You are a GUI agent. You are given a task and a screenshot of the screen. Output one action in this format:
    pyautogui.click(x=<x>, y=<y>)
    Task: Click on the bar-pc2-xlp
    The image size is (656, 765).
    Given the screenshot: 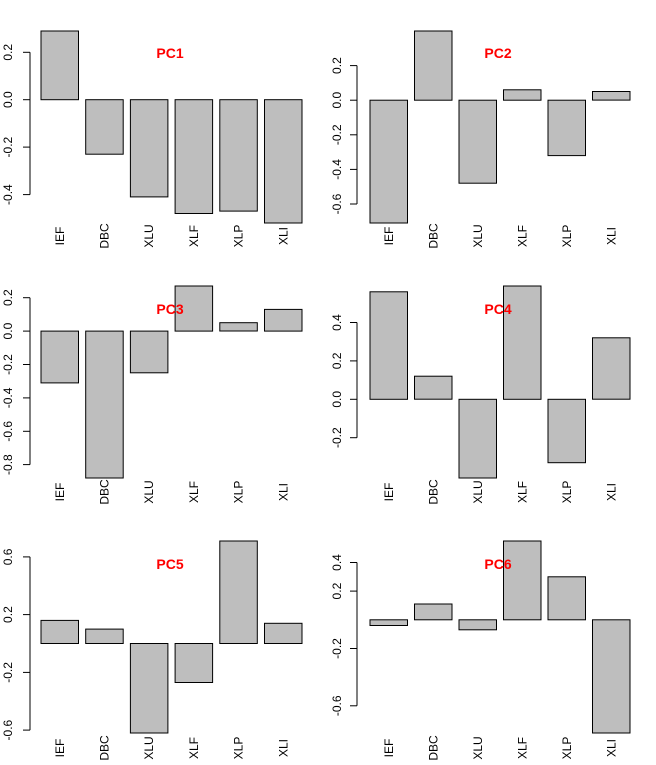 What is the action you would take?
    pyautogui.click(x=566, y=128)
    